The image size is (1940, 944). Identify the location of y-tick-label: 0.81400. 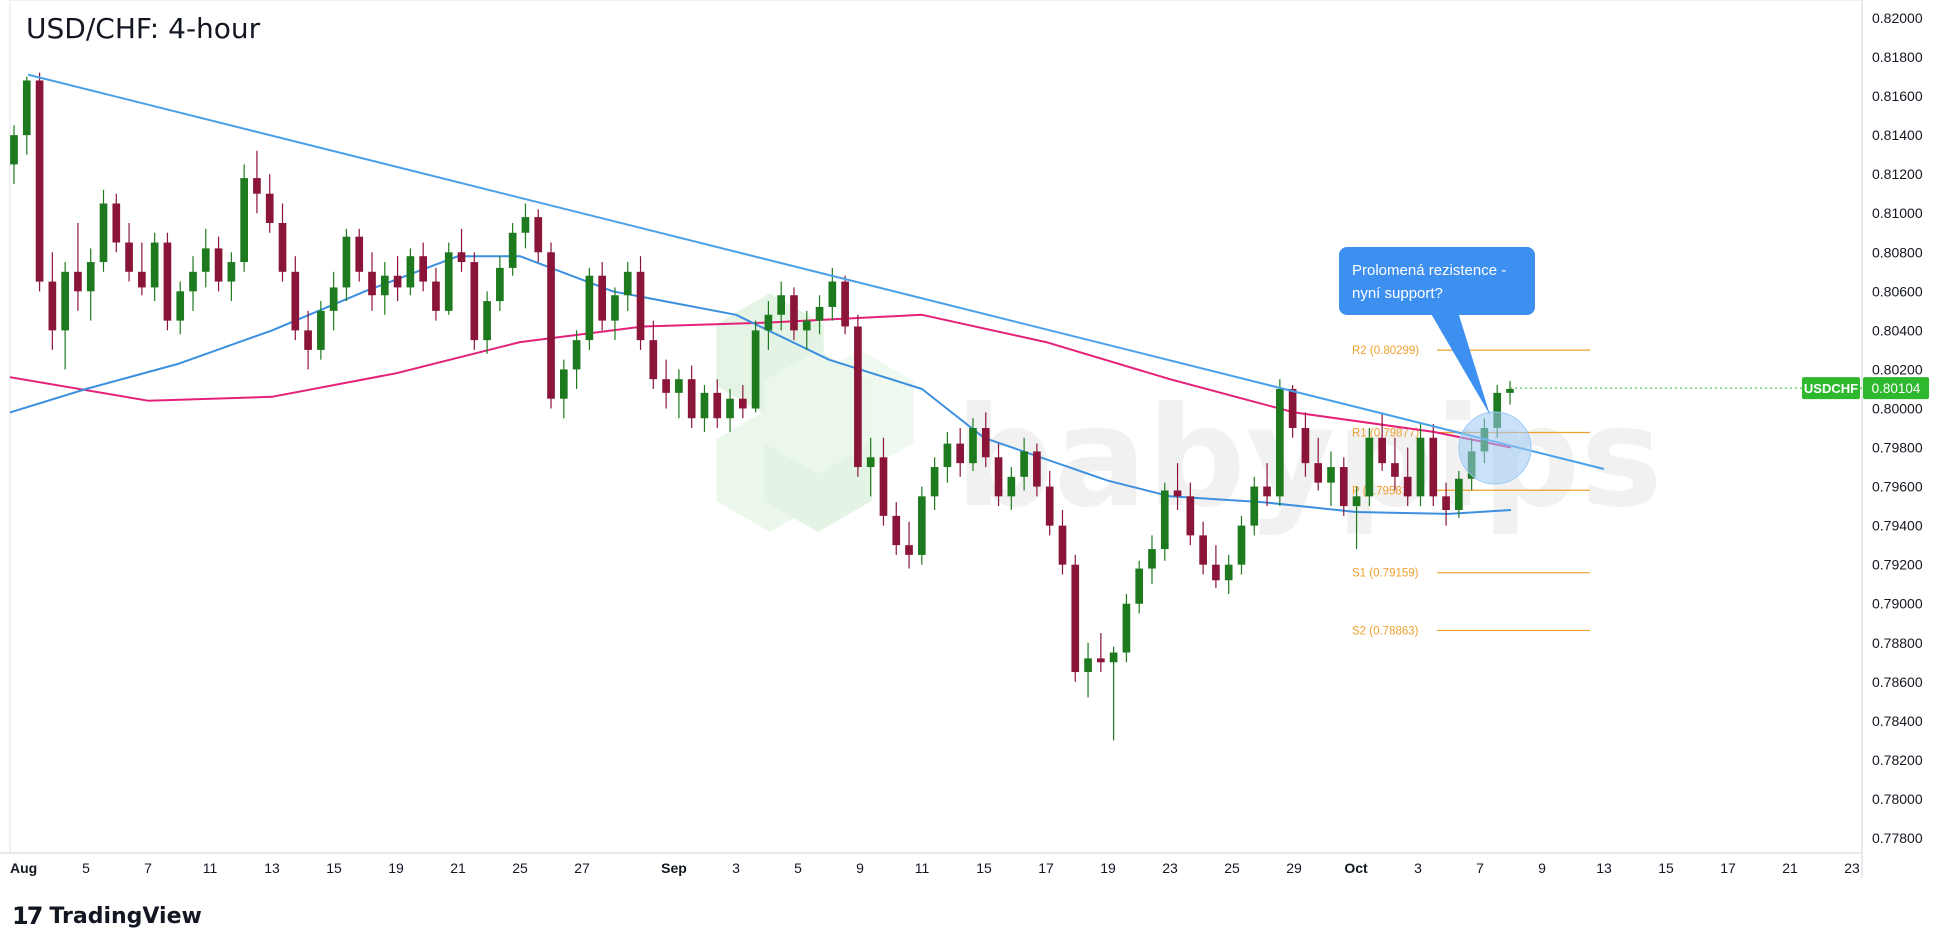
(1897, 135).